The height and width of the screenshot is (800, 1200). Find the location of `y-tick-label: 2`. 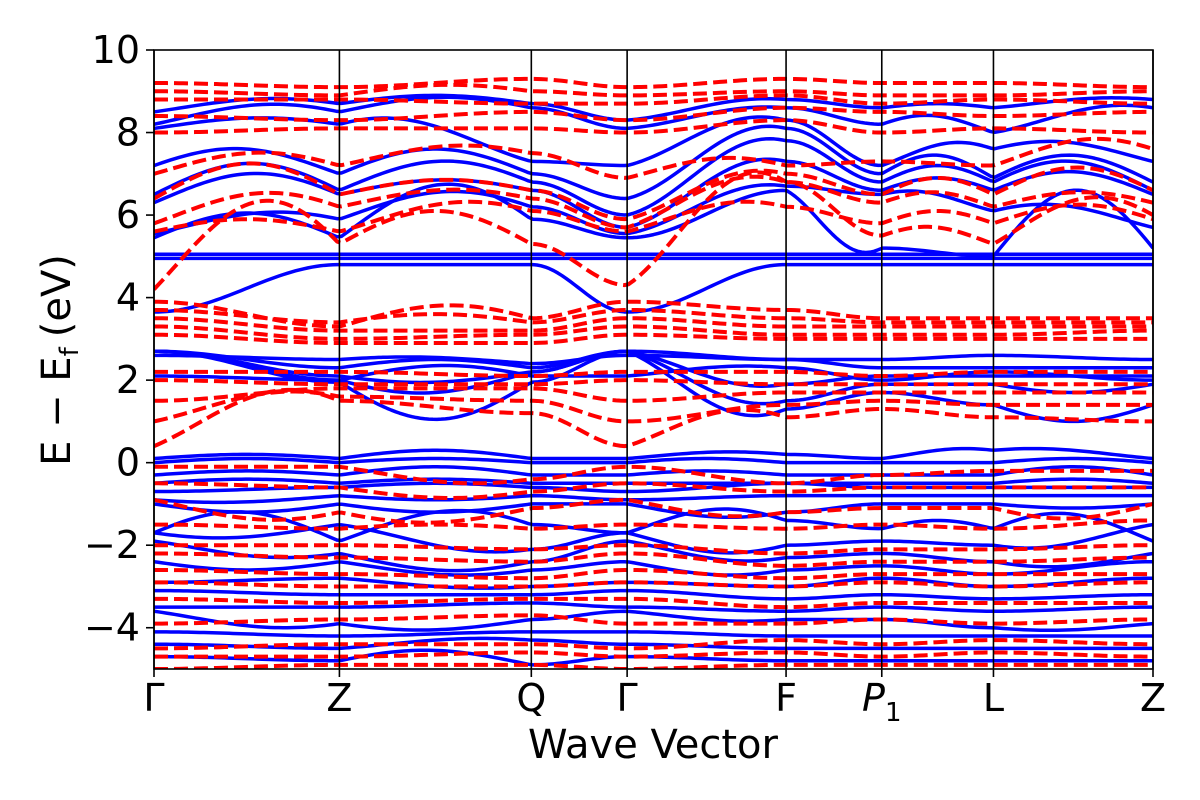

y-tick-label: 2 is located at coordinates (128, 380).